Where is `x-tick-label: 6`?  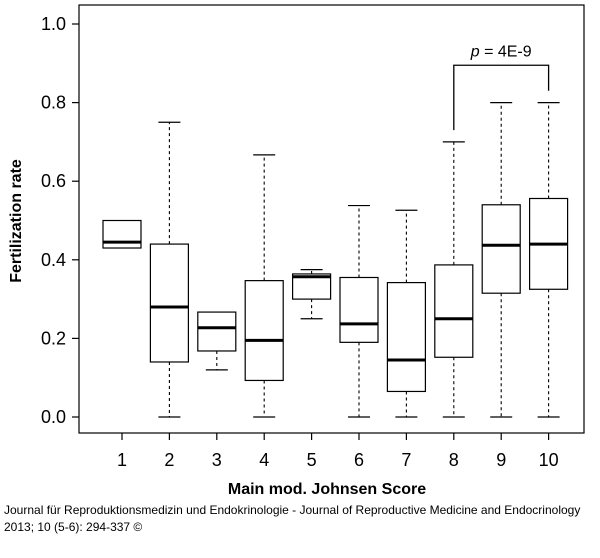
x-tick-label: 6 is located at coordinates (359, 460).